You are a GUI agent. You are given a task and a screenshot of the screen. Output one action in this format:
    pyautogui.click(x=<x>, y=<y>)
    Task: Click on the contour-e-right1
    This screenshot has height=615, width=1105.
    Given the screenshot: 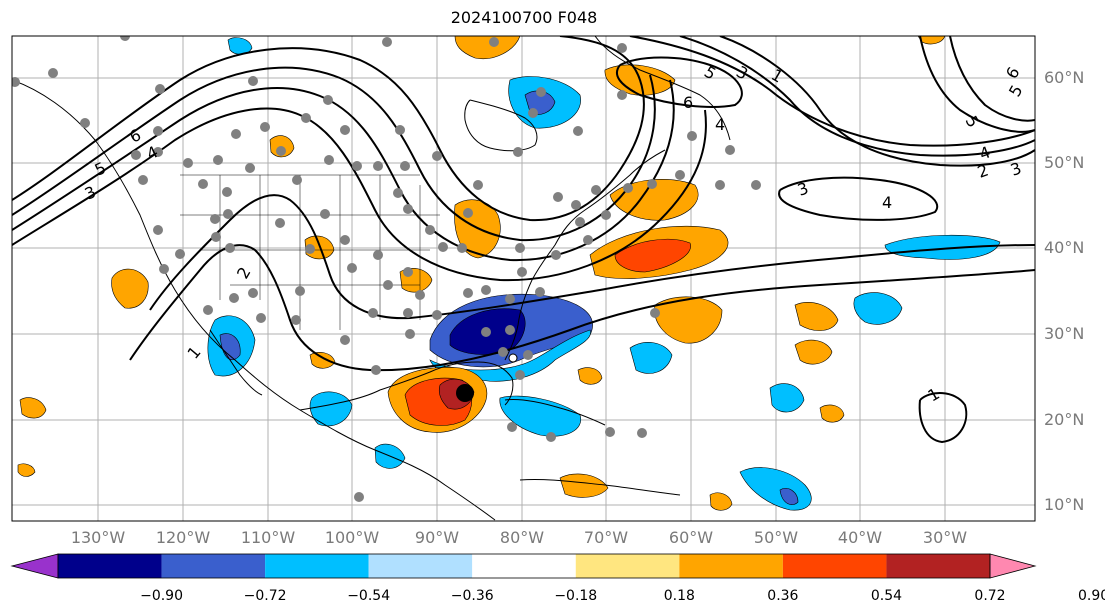 What is the action you would take?
    pyautogui.click(x=977, y=84)
    